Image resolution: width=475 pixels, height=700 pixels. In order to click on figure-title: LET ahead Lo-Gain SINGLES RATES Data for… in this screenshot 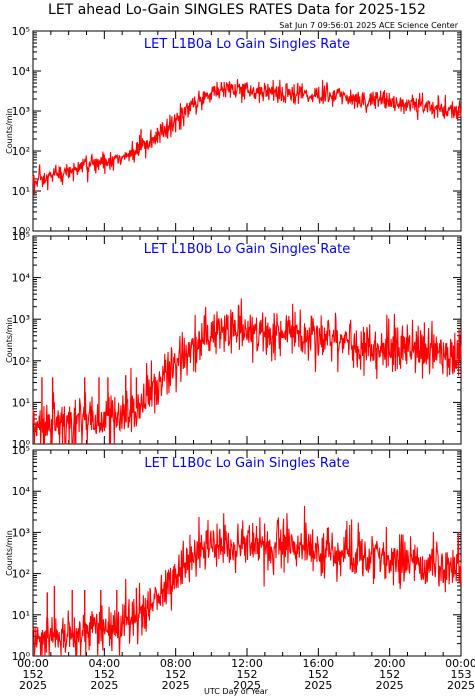, I will do `click(237, 10)`.